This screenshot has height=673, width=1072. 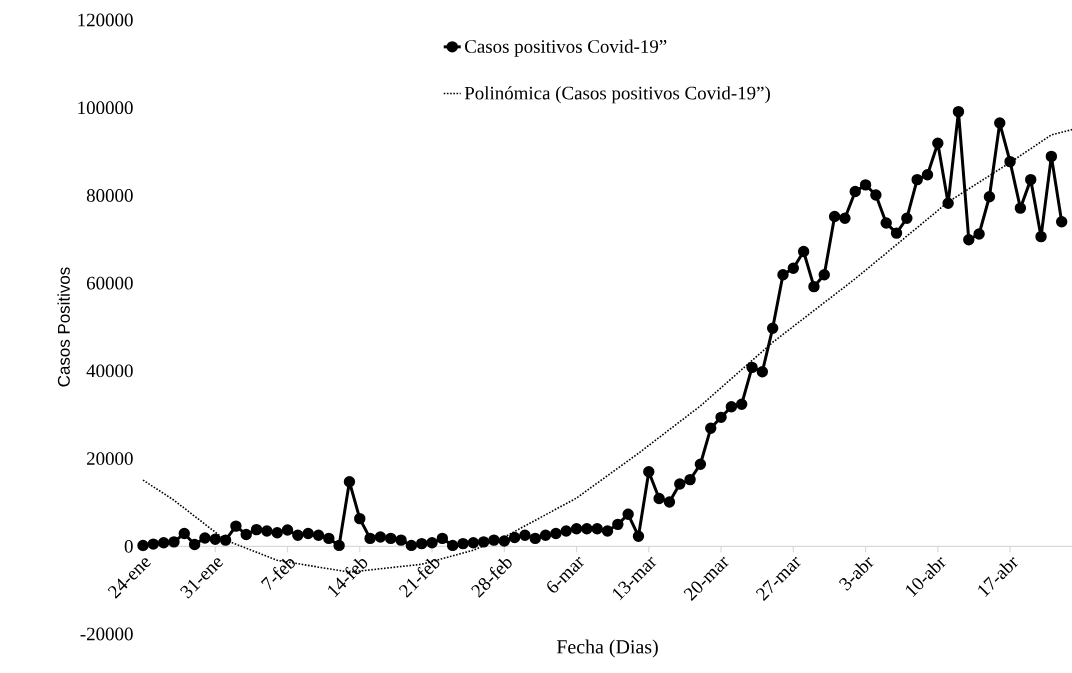 I want to click on x-axis-title: Fecha (Dias), so click(x=607, y=648).